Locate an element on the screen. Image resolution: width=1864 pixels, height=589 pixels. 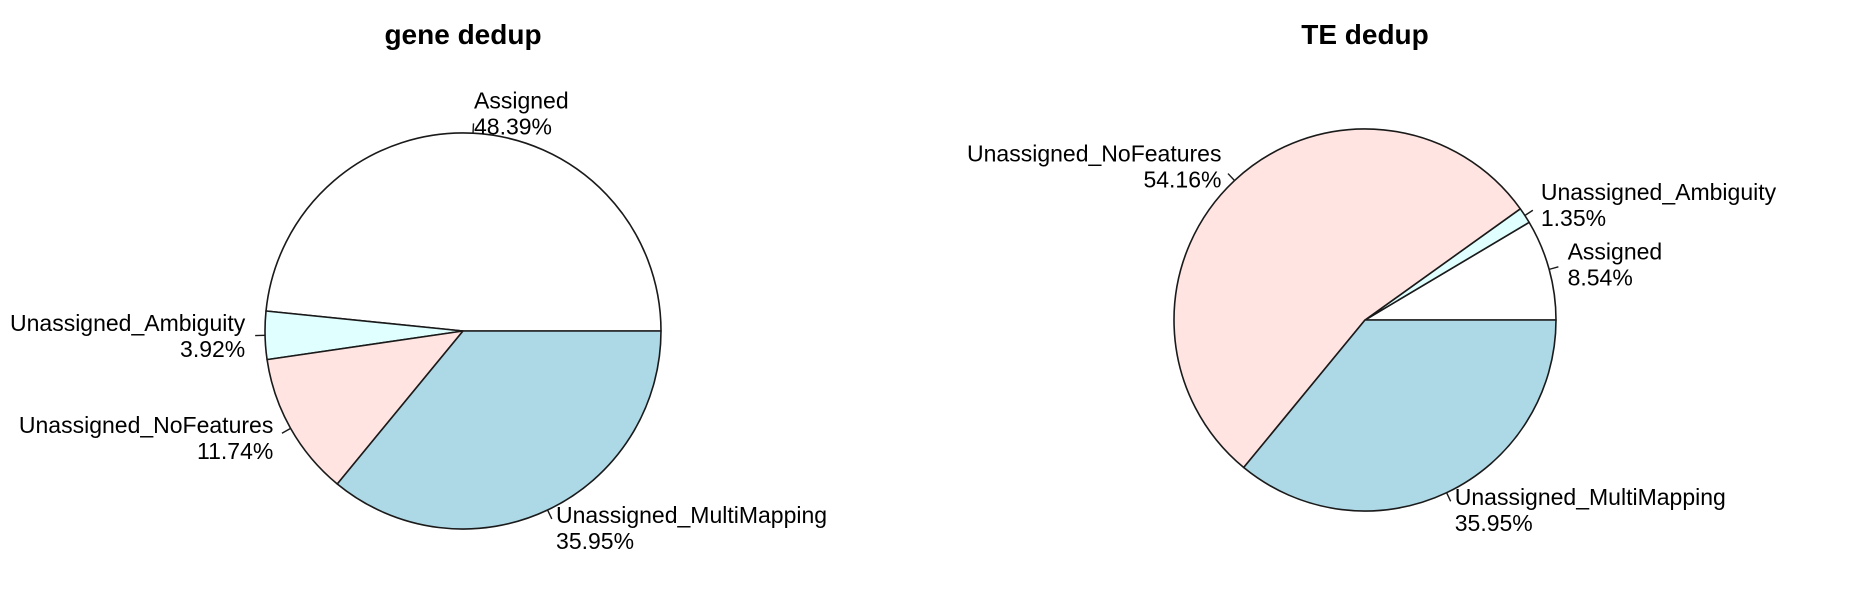
slice-percent: 8.54% is located at coordinates (1600, 277).